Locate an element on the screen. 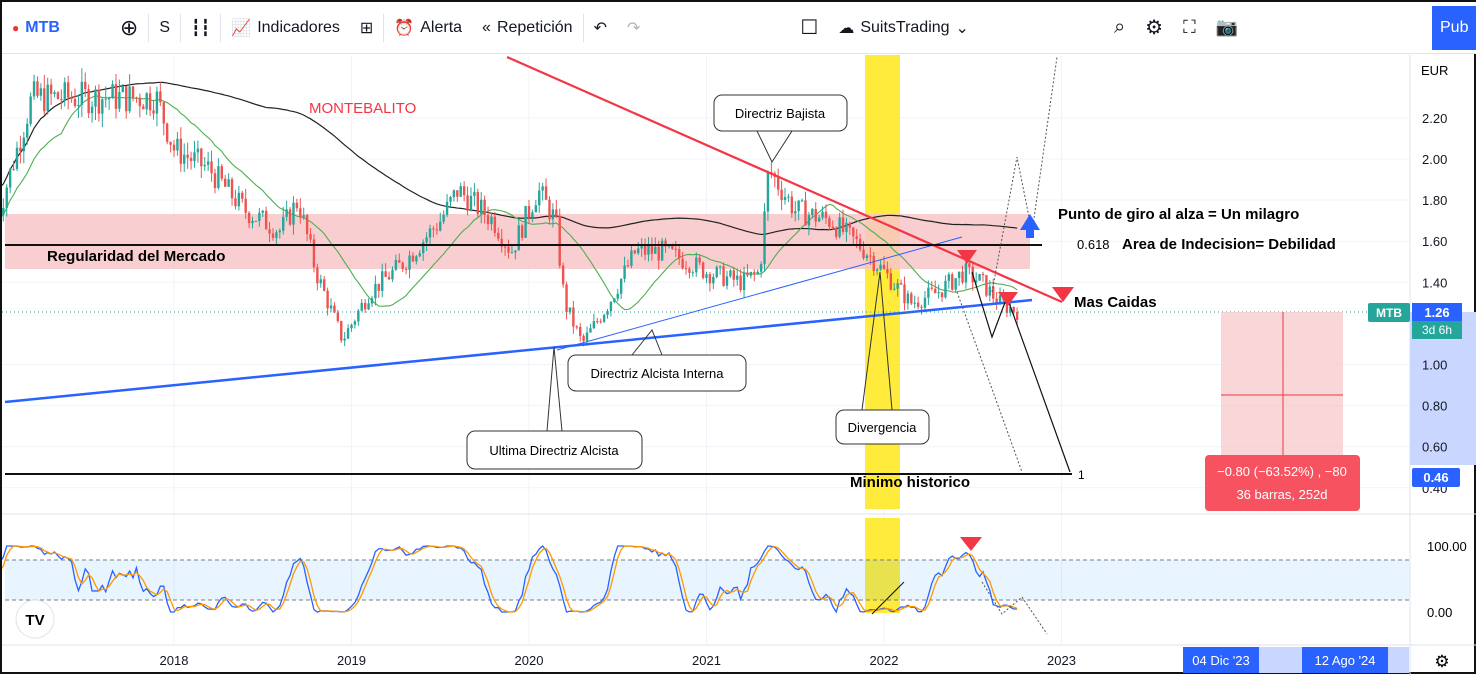 The image size is (1476, 676). symbol-button: ● MTB is located at coordinates (36, 27).